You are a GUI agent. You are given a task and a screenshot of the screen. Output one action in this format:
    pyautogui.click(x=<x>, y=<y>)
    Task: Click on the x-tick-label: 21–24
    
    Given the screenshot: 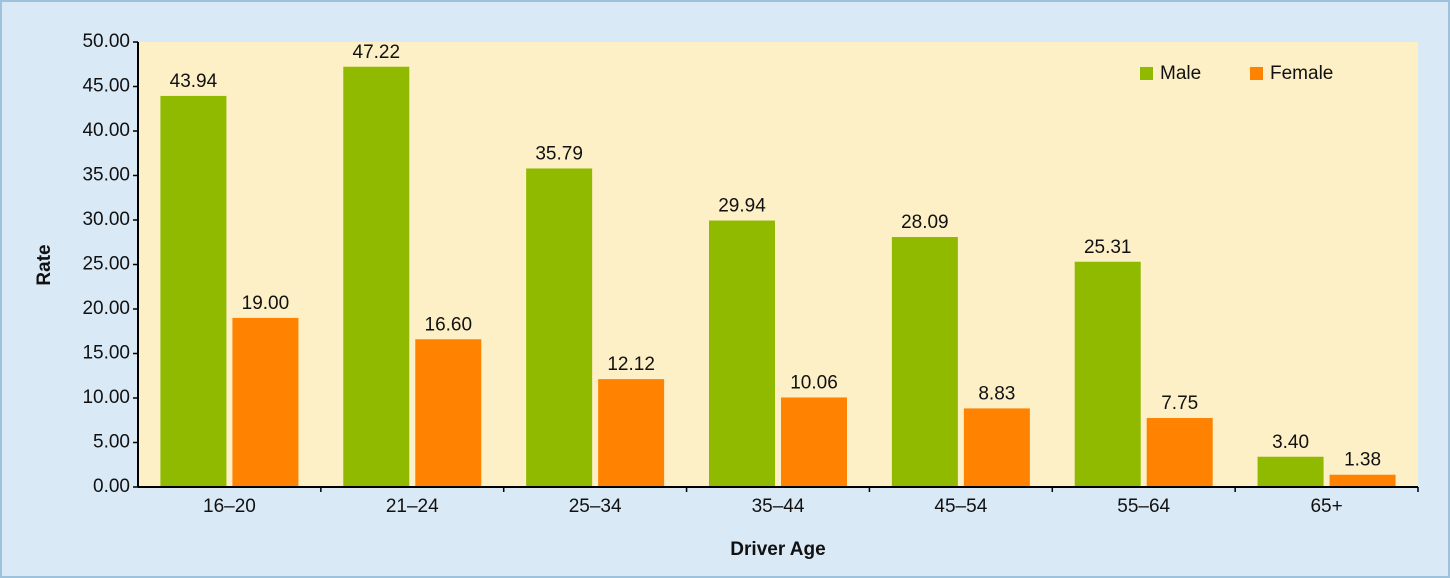 What is the action you would take?
    pyautogui.click(x=412, y=506)
    